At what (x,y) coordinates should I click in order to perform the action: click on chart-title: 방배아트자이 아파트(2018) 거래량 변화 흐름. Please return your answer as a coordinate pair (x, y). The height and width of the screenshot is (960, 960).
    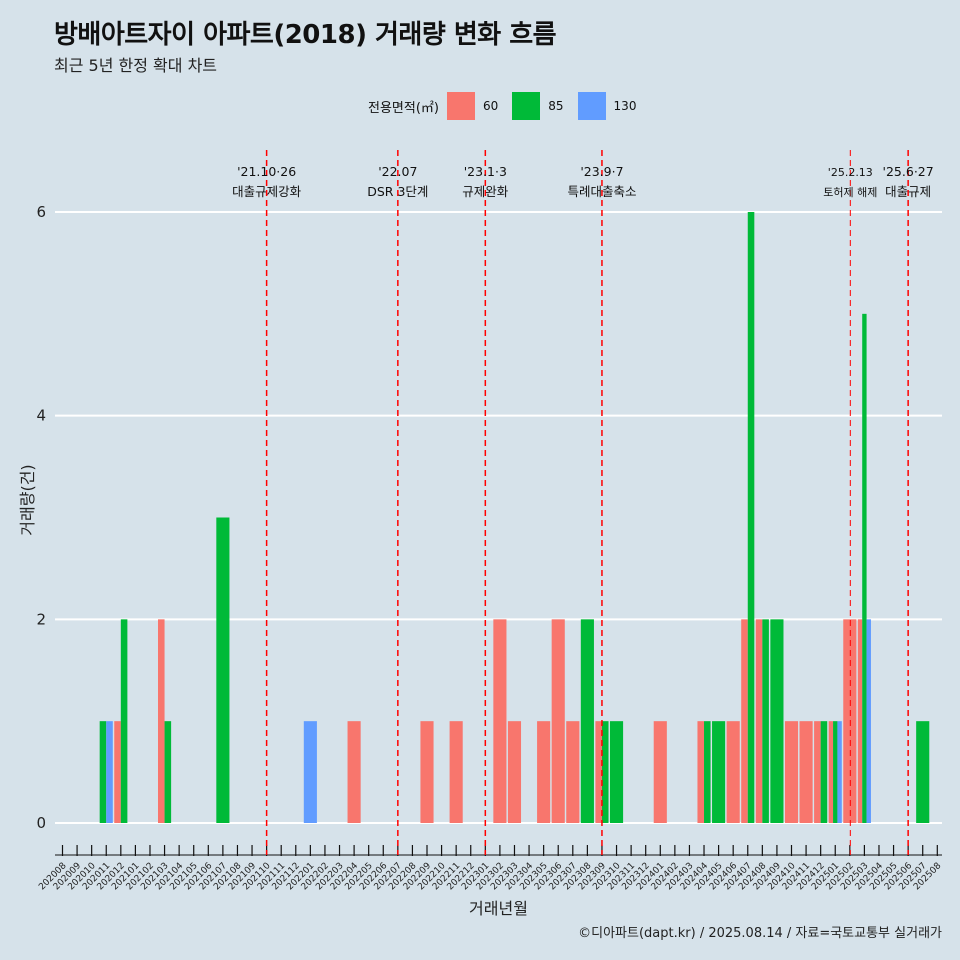
    Looking at the image, I should click on (305, 35).